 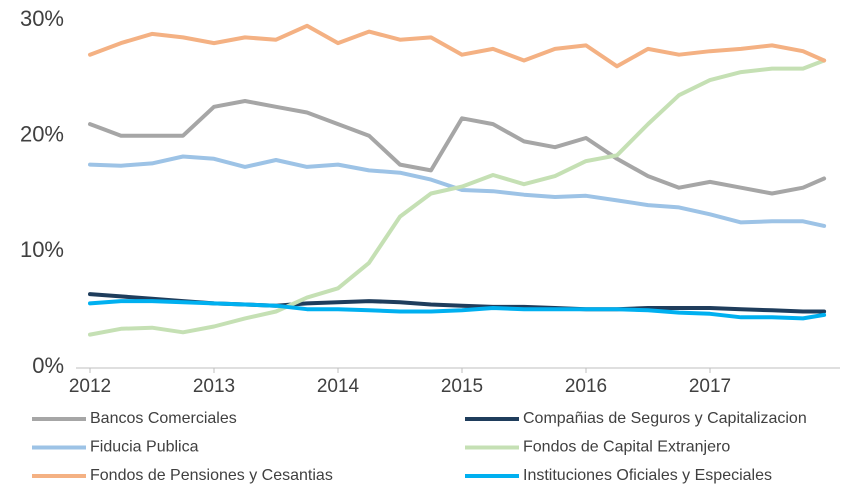 What do you see at coordinates (42, 18) in the screenshot?
I see `y-tick-label: 30%` at bounding box center [42, 18].